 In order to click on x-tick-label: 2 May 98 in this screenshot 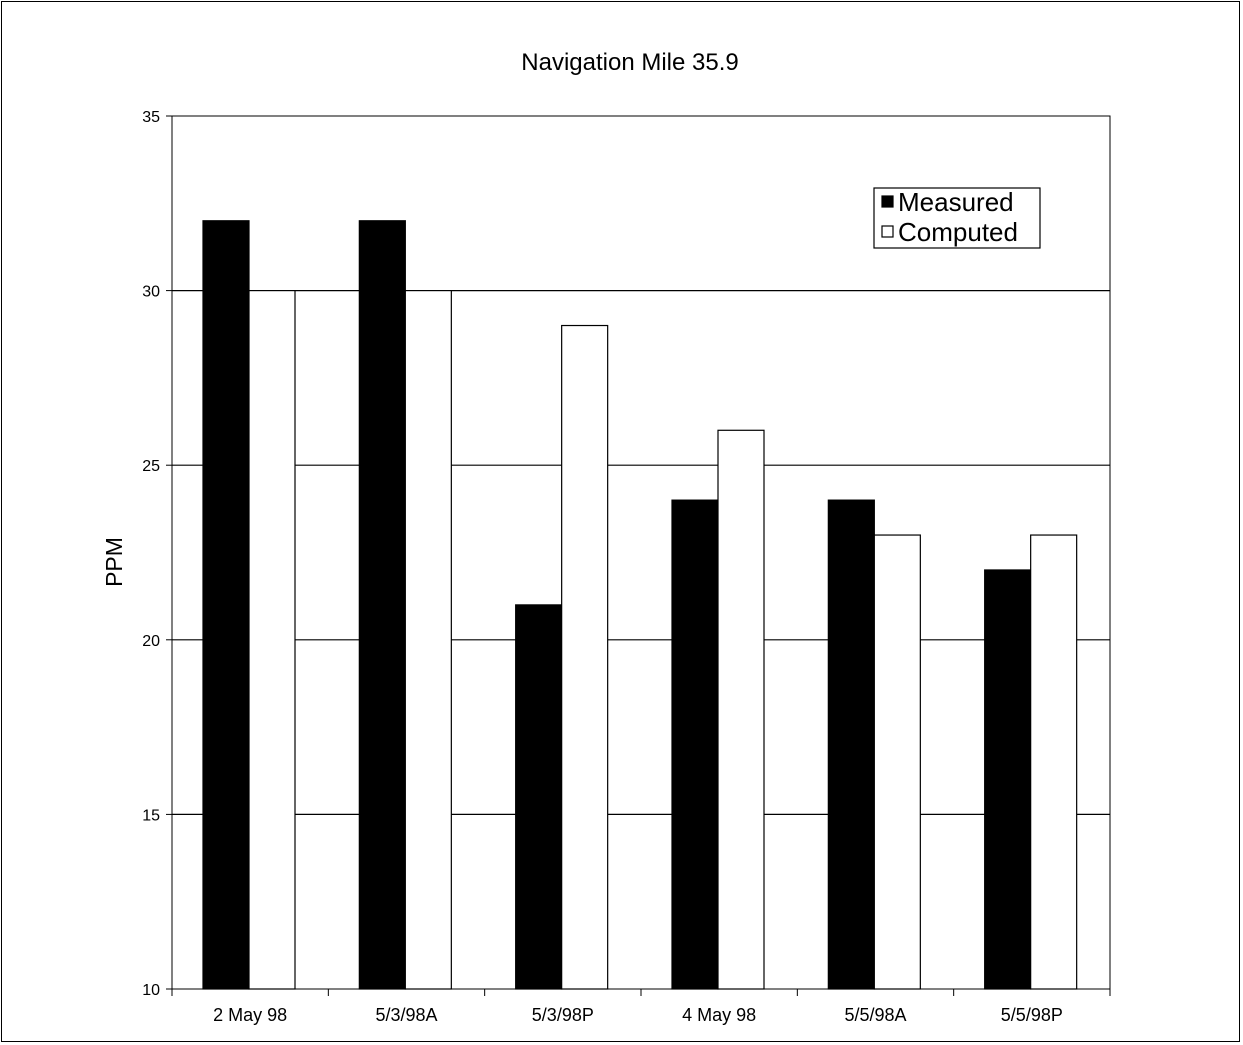, I will do `click(250, 1015)`.